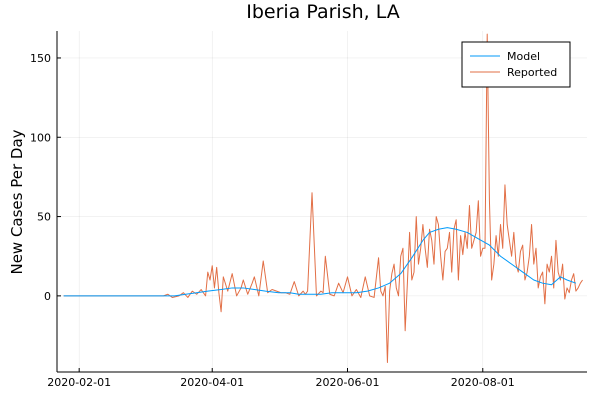 Image resolution: width=600 pixels, height=400 pixels. What do you see at coordinates (483, 382) in the screenshot?
I see `x-tick-label-3: 2020-08-01` at bounding box center [483, 382].